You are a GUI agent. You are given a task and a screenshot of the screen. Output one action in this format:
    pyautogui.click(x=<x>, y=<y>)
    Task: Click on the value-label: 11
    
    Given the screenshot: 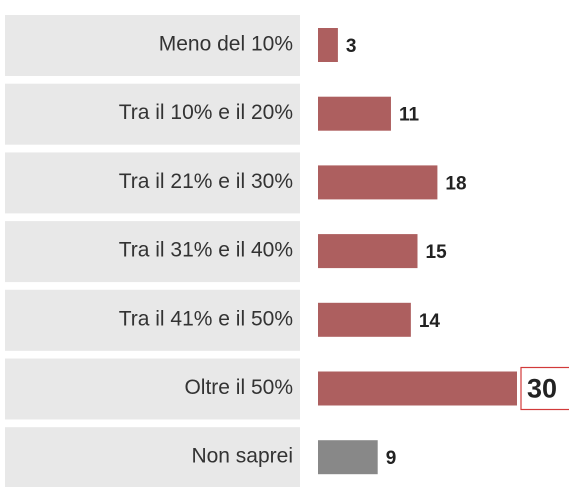 What is the action you would take?
    pyautogui.click(x=409, y=115)
    